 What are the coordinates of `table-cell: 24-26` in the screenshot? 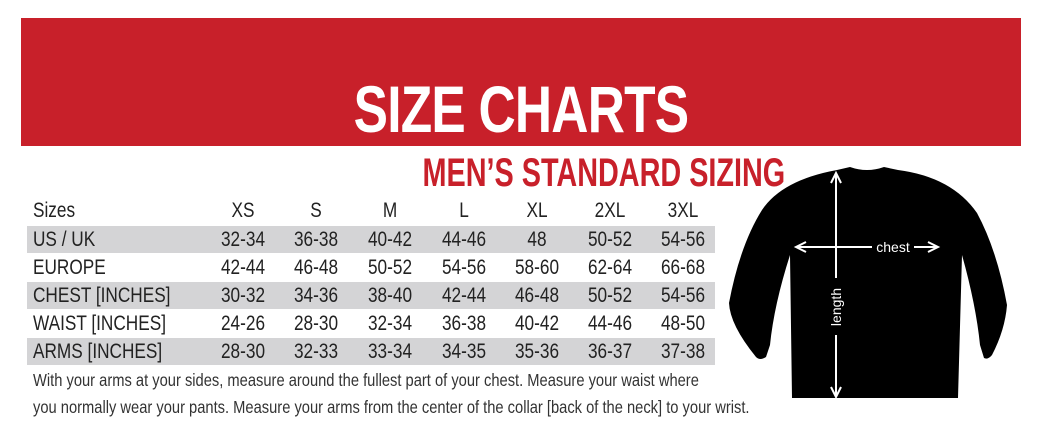 It's located at (243, 323).